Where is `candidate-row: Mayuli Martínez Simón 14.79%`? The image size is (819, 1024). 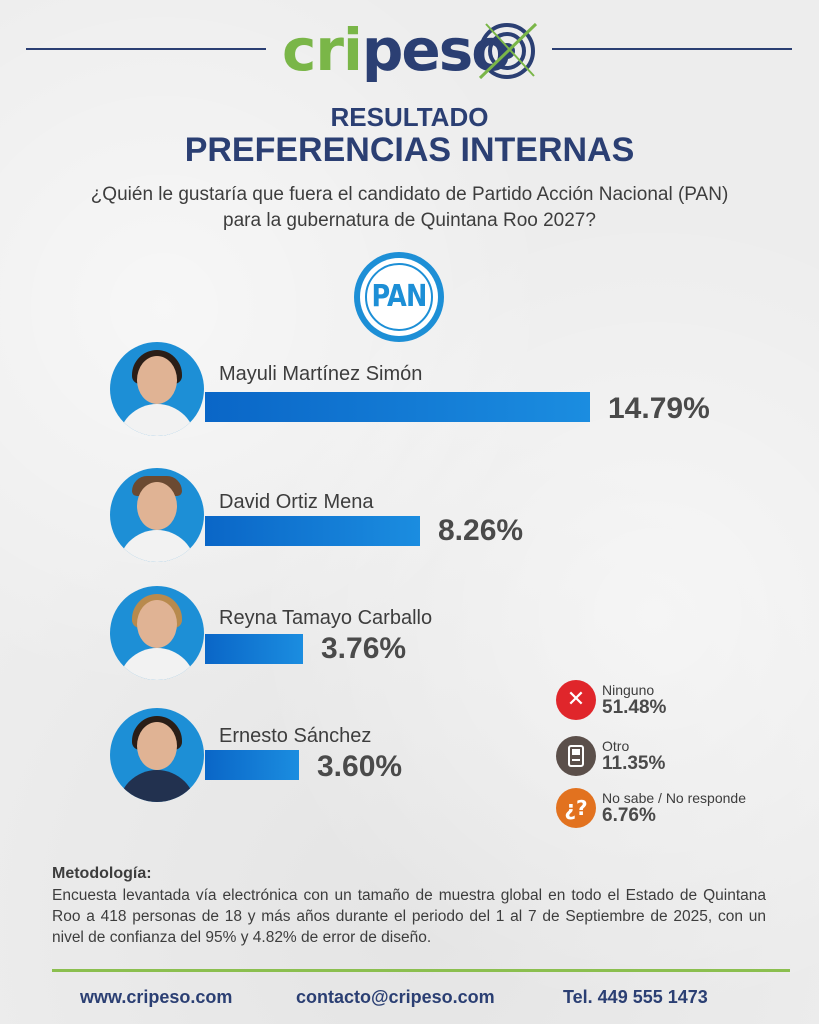 candidate-row: Mayuli Martínez Simón 14.79% is located at coordinates (409, 385).